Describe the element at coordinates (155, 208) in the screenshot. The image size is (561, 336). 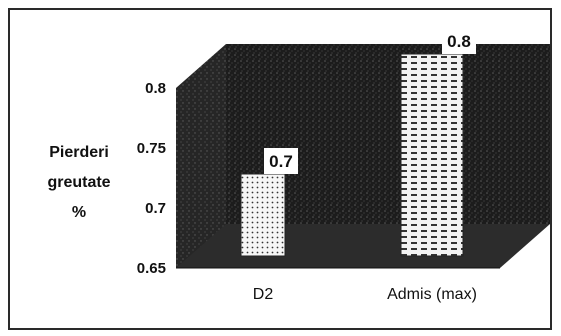
I see `y-tick-label: 0.7` at that location.